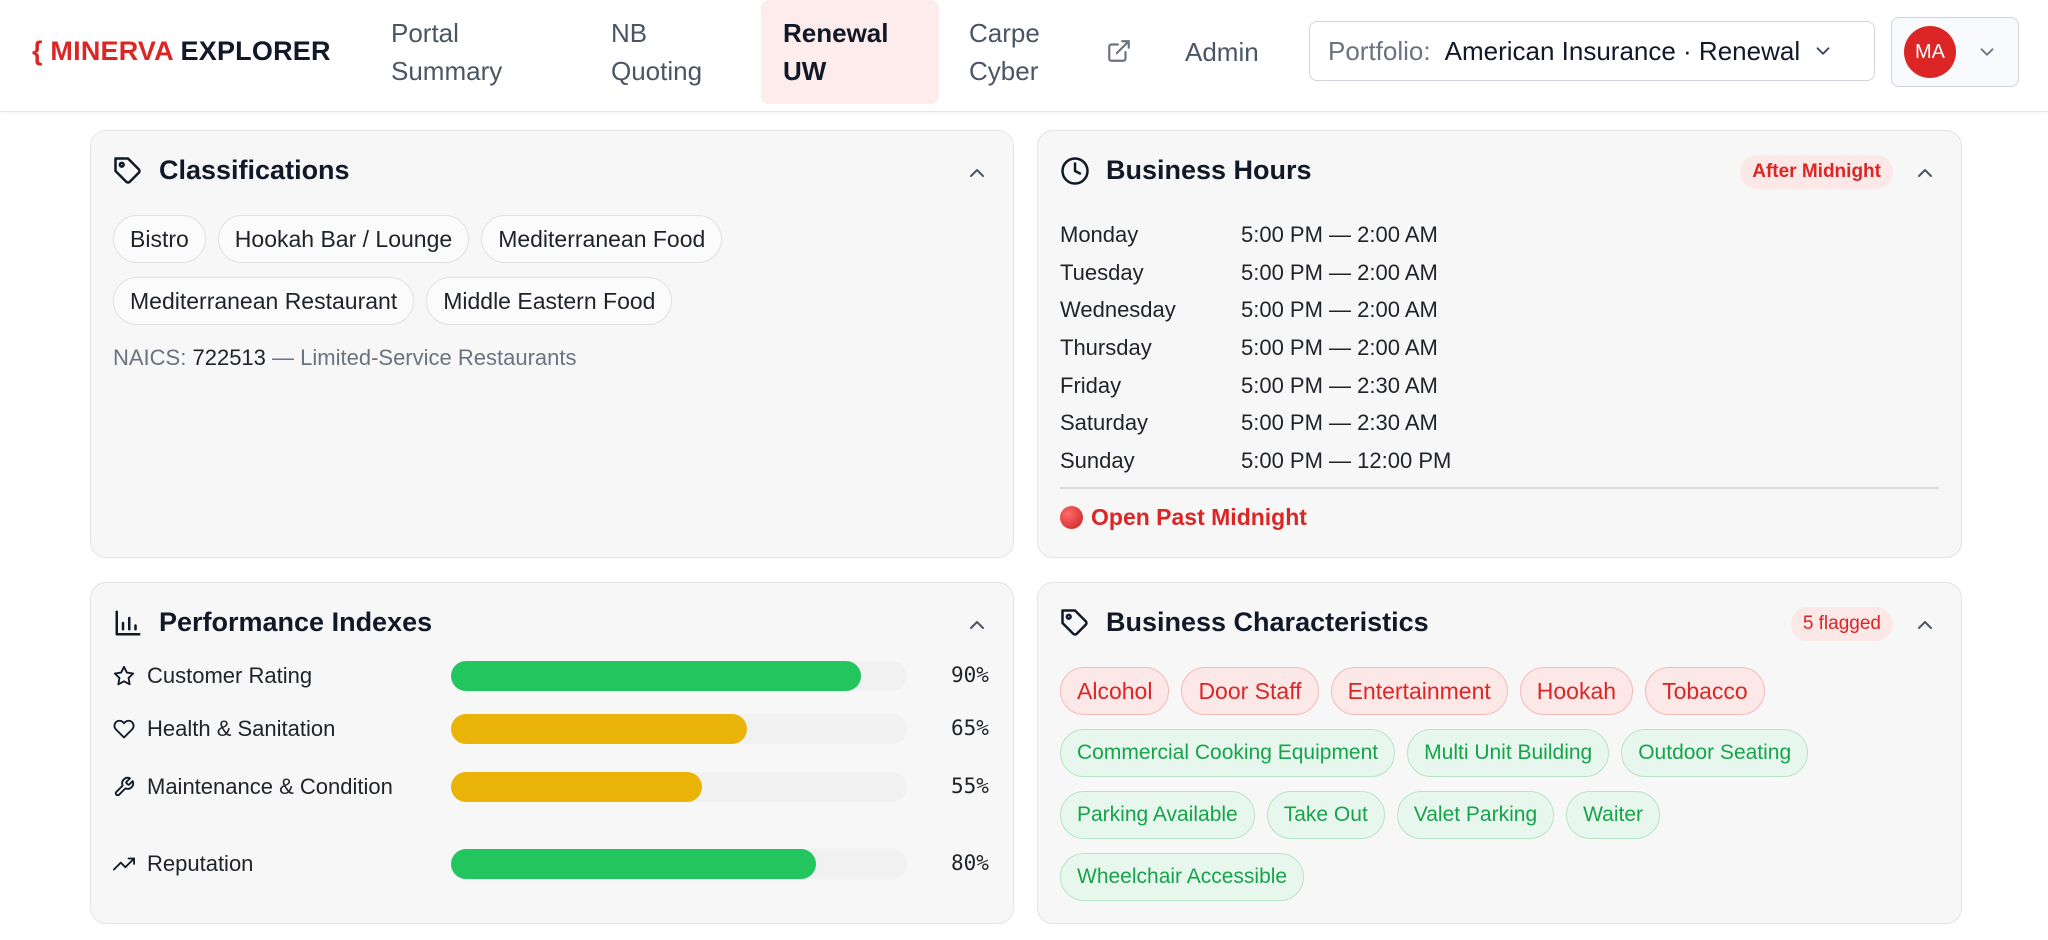  Describe the element at coordinates (255, 51) in the screenshot. I see `brand-name-part2: EXPLORER` at that location.